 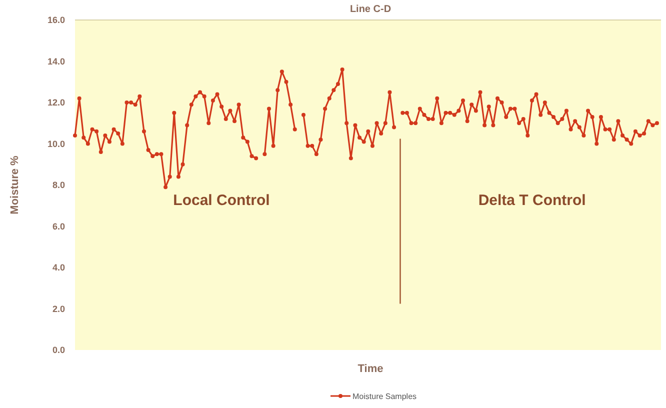 I want to click on y-tick-label: 6.0, so click(x=58, y=226).